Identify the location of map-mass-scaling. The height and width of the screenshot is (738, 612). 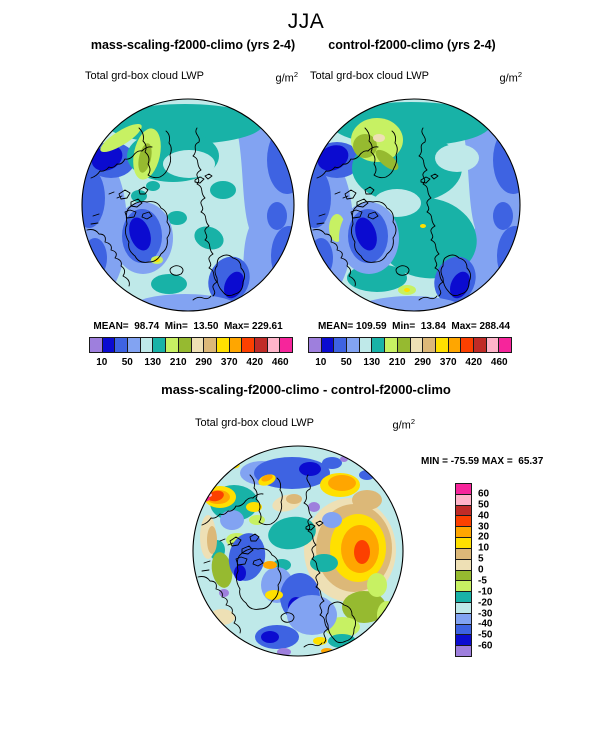
(188, 205).